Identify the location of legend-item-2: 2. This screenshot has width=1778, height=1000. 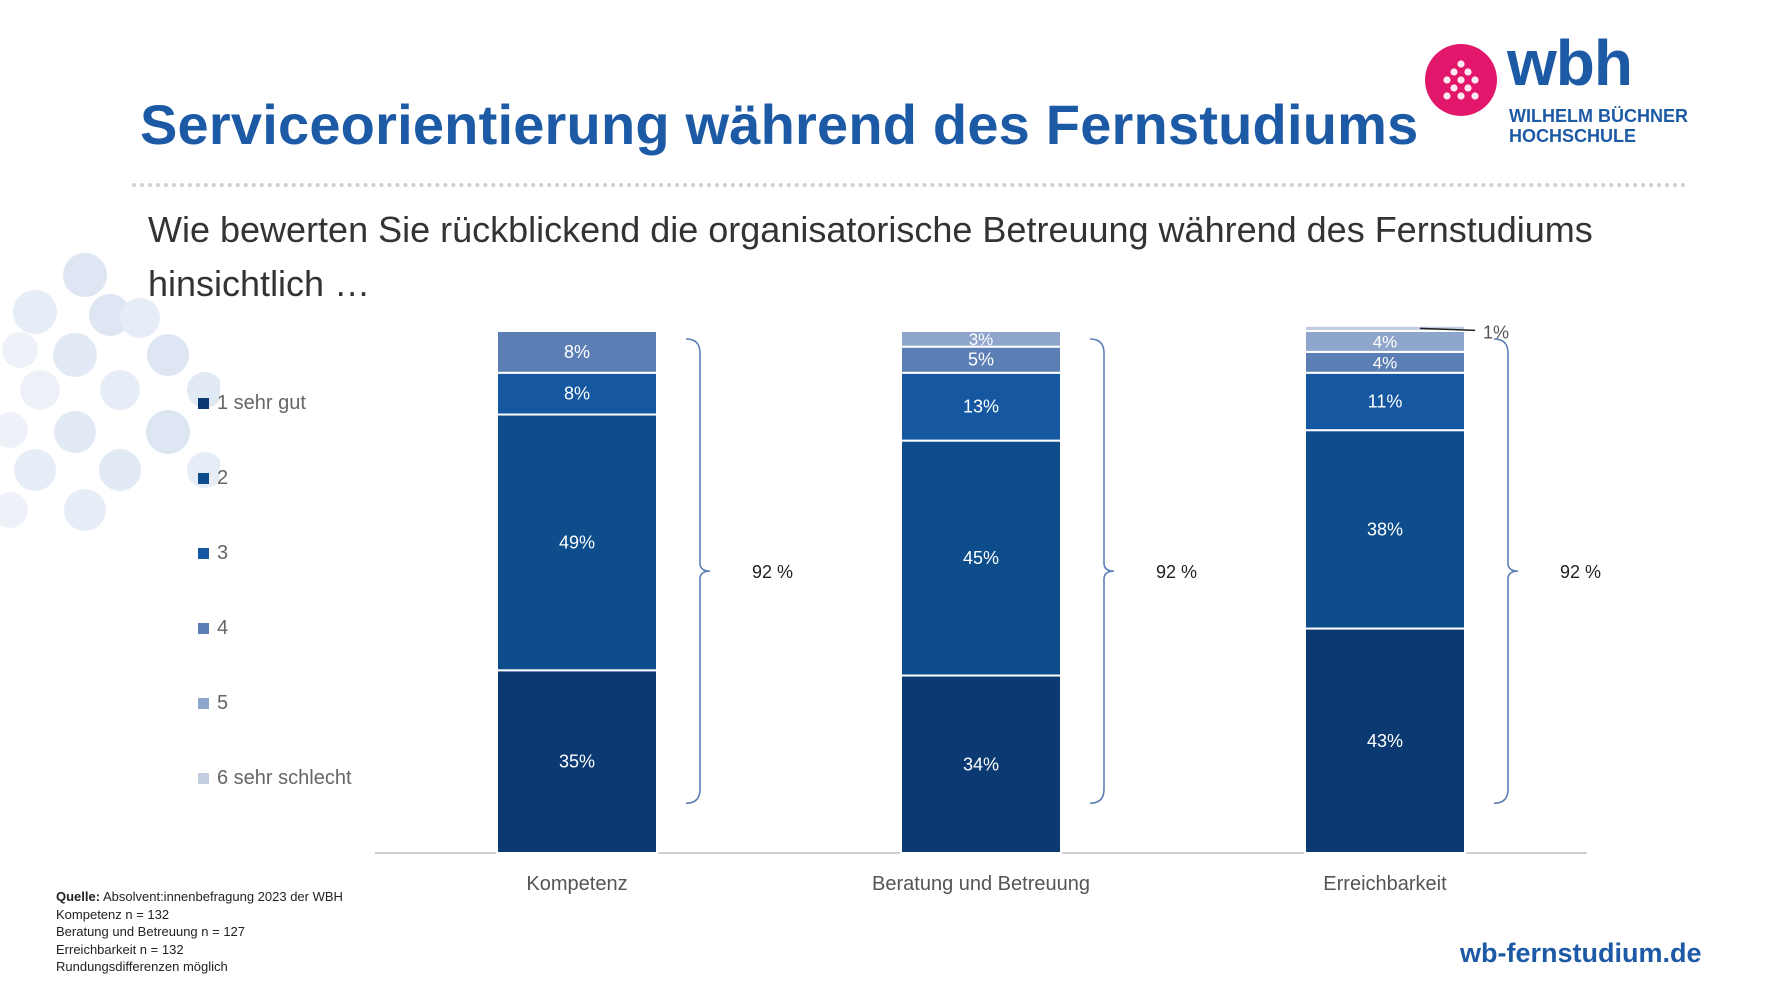
(213, 478).